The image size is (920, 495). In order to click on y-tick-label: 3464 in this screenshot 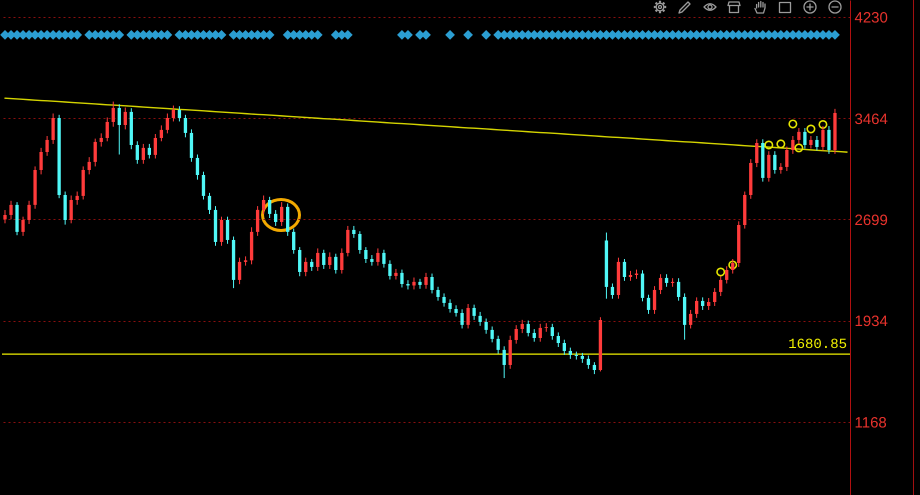, I will do `click(871, 119)`.